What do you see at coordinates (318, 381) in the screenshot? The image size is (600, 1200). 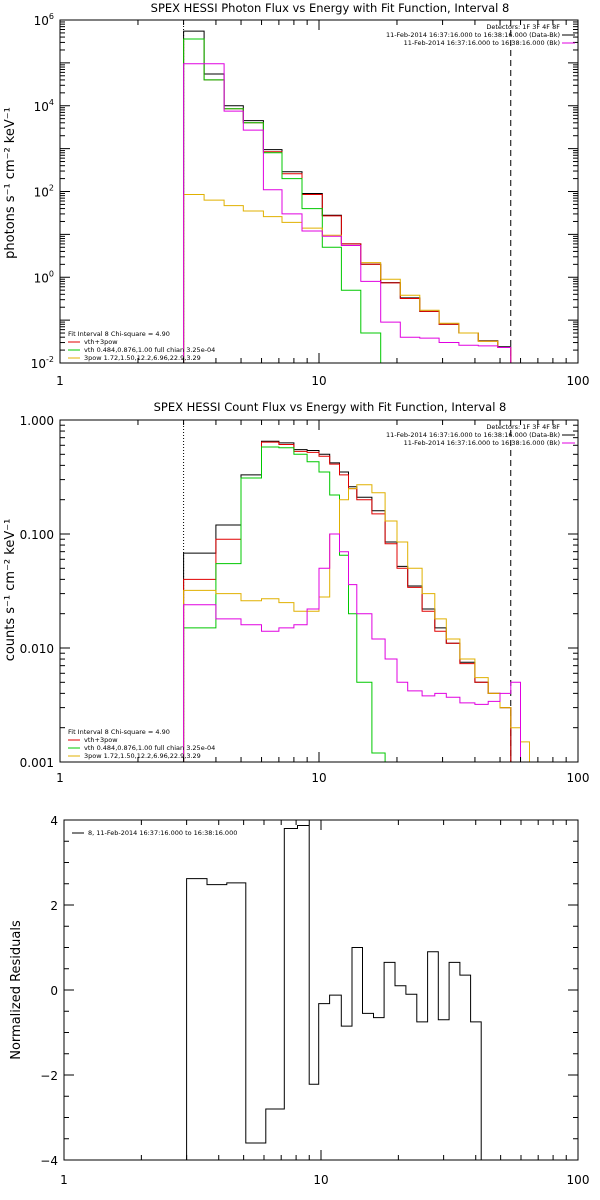 I see `panel-1-xtick-label: 10` at bounding box center [318, 381].